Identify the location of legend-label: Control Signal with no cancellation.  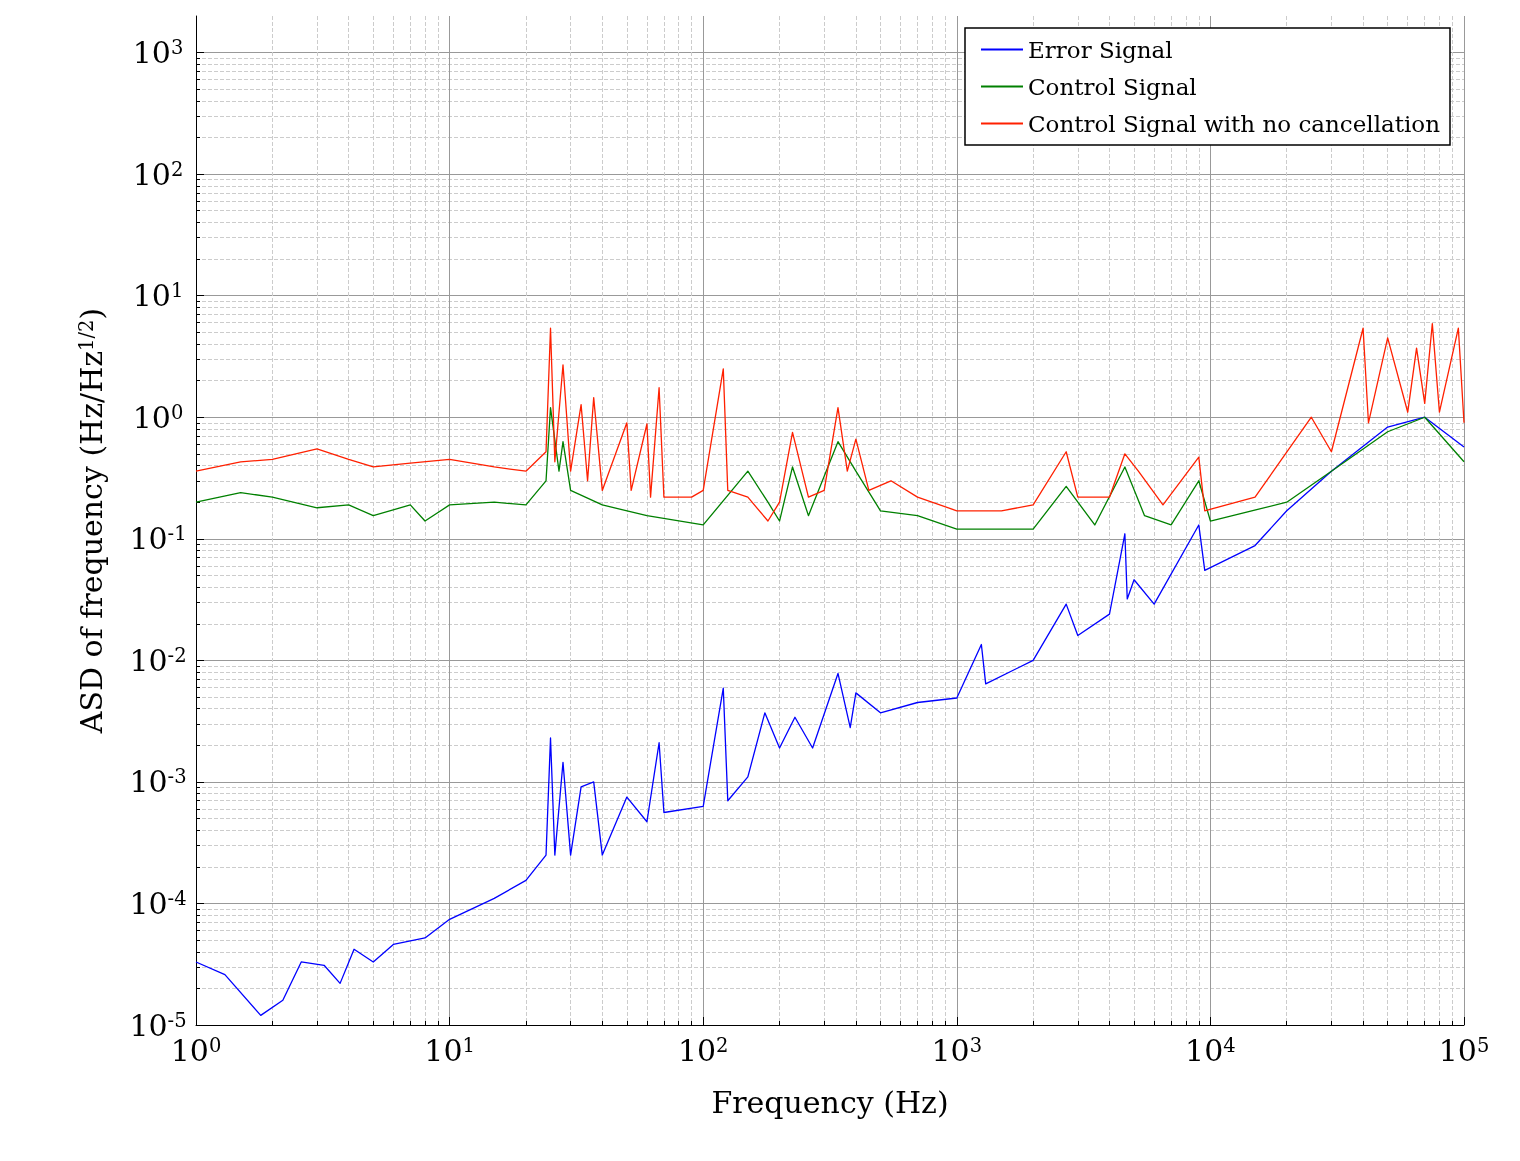
(1234, 123).